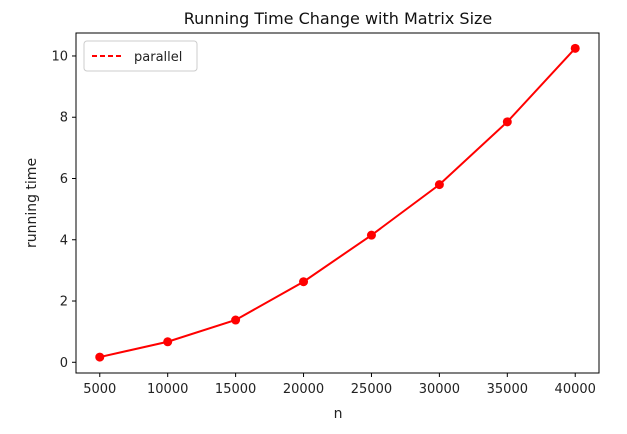 This screenshot has width=627, height=434. I want to click on x-tick-label: 25000, so click(371, 389).